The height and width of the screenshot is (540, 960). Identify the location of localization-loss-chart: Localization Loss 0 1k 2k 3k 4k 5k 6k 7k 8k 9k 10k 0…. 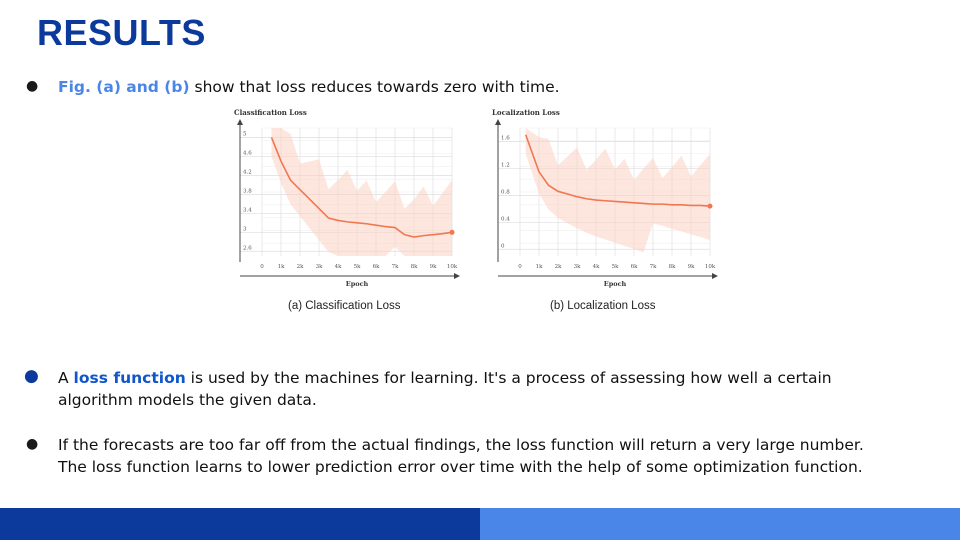
(605, 198).